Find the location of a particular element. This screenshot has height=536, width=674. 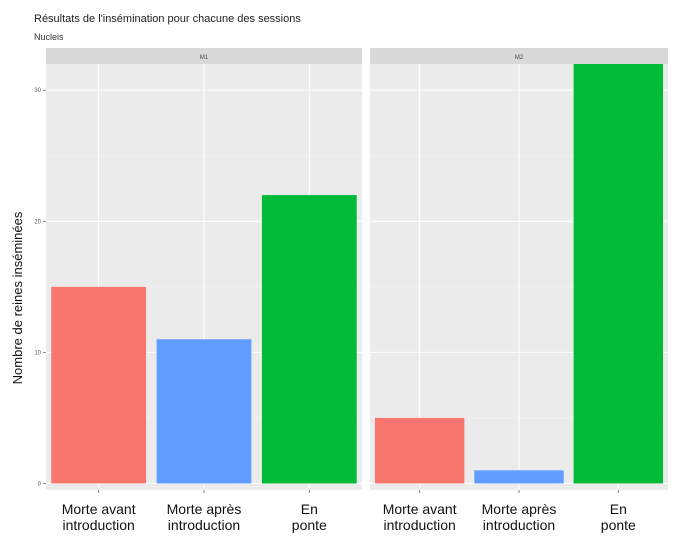

y-tick-label: 0 is located at coordinates (40, 484).